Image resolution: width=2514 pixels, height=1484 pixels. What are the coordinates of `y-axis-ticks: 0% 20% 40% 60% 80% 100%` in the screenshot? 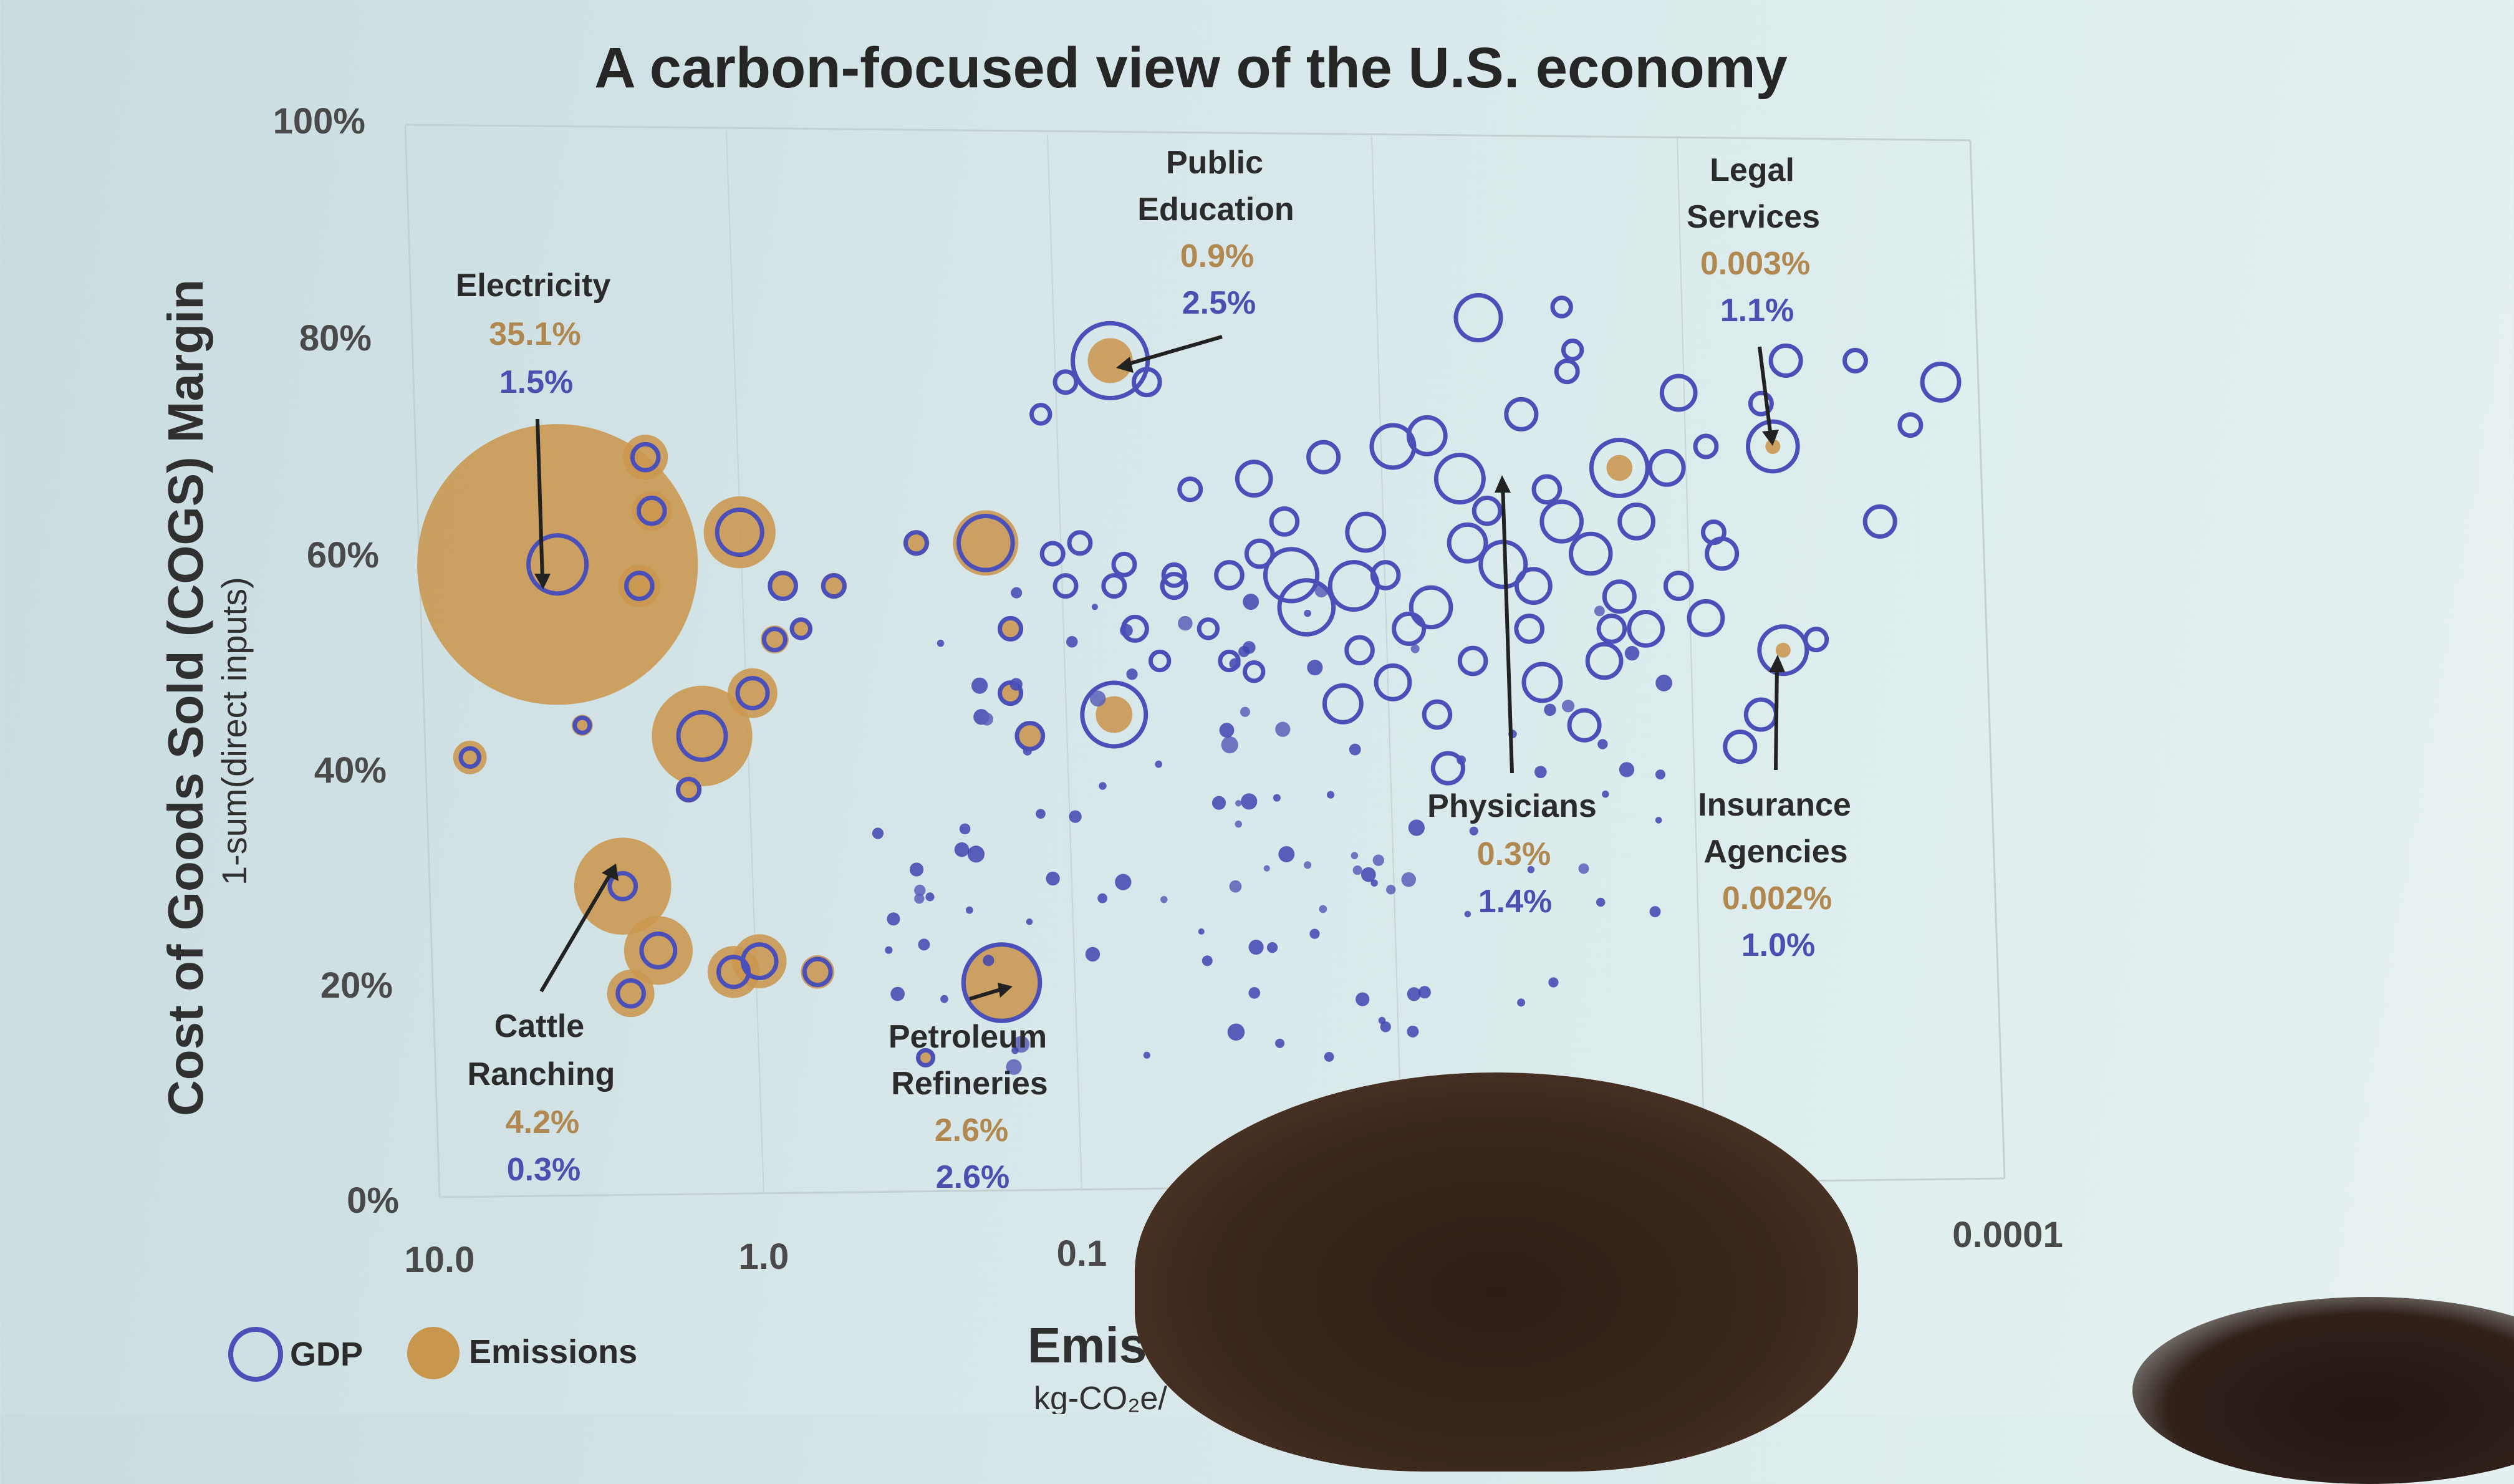 It's located at (336, 661).